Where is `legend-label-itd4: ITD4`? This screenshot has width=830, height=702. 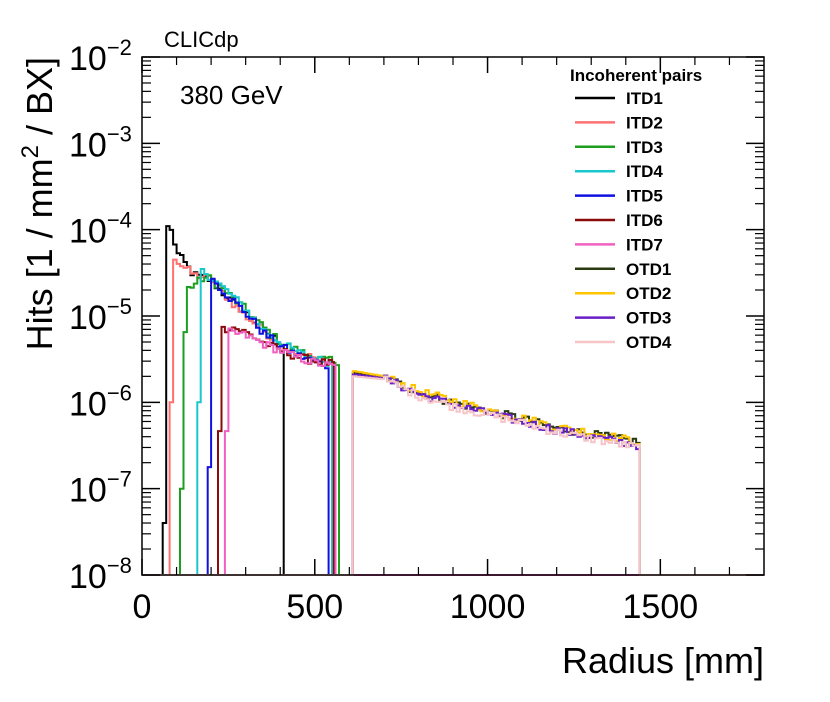
legend-label-itd4: ITD4 is located at coordinates (644, 171).